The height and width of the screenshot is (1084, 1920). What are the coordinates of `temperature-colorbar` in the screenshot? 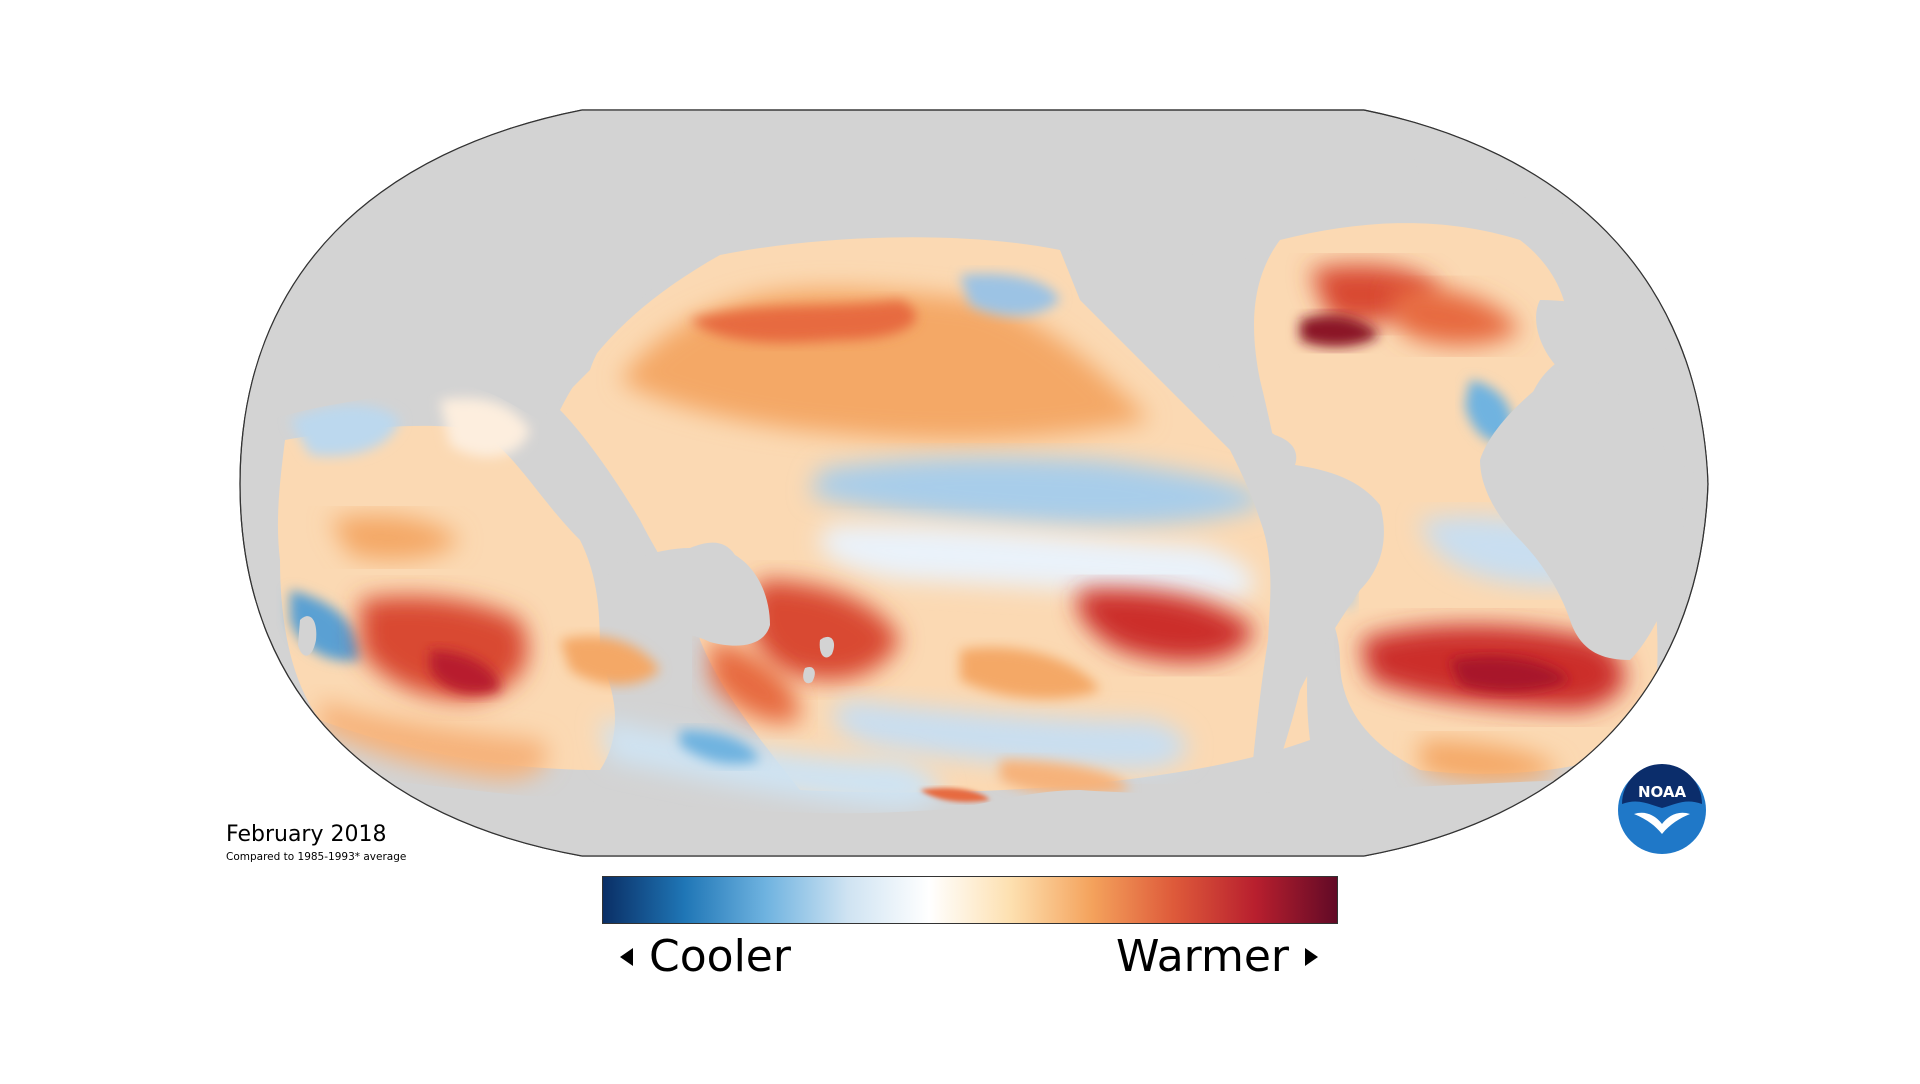 It's located at (970, 900).